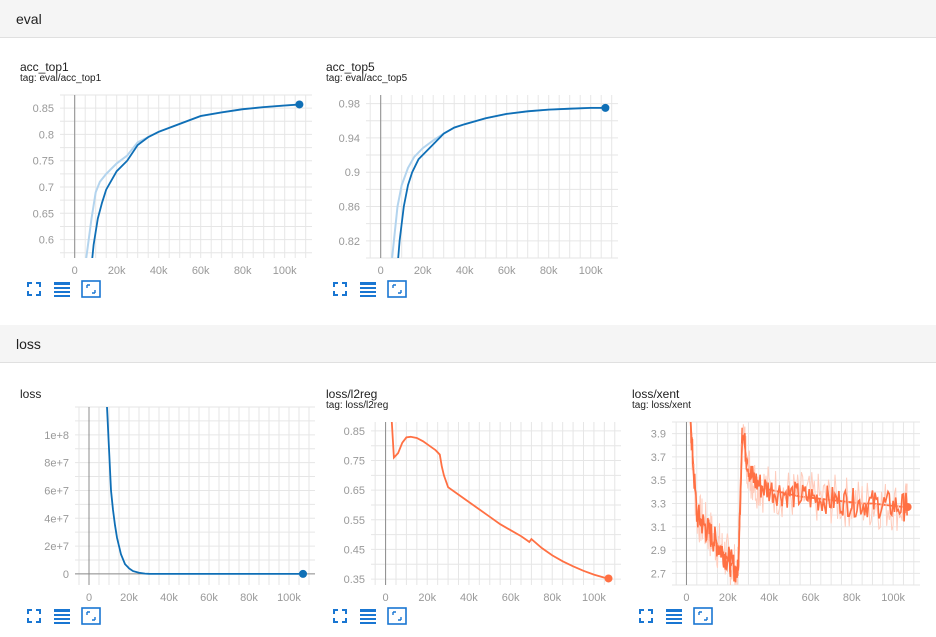  I want to click on y-tick-label: 6e+7, so click(56, 491).